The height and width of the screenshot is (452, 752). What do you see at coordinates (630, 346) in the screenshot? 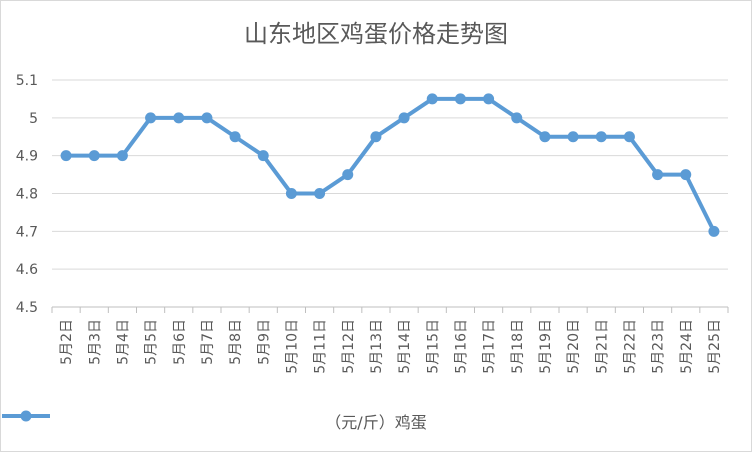
I see `x-tick-label: 5月22日` at bounding box center [630, 346].